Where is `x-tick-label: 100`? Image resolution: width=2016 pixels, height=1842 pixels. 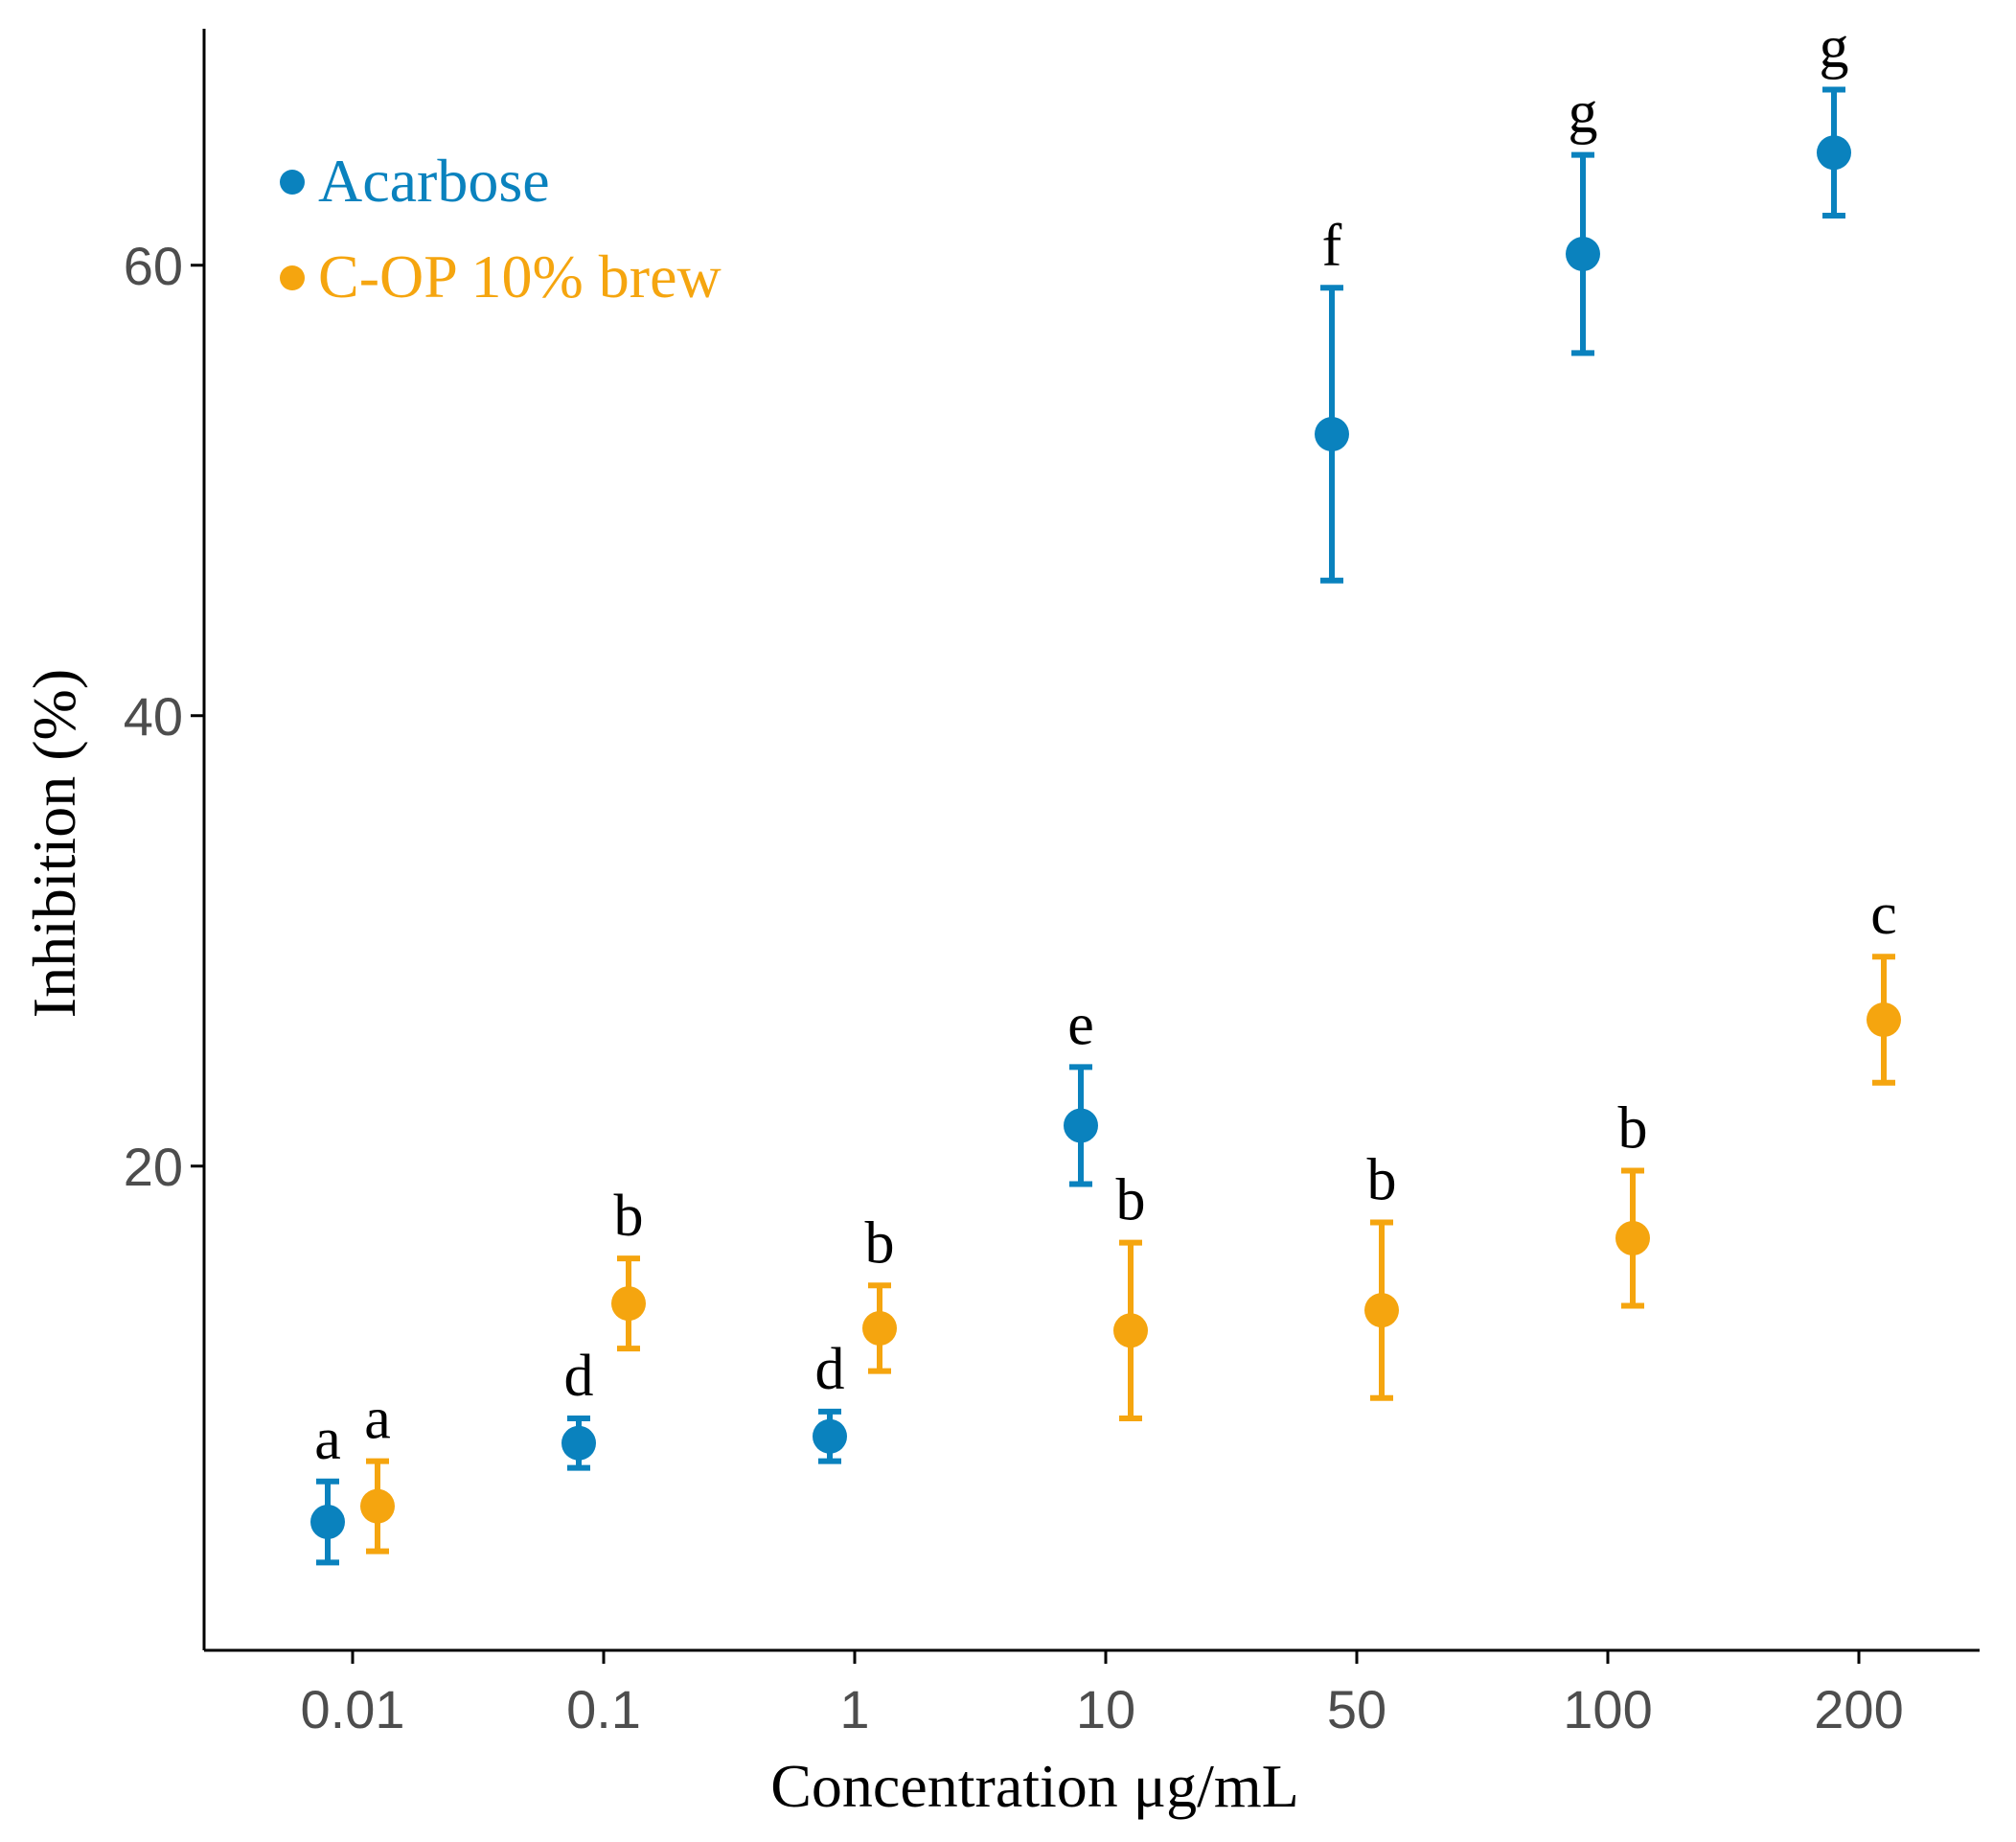 x-tick-label: 100 is located at coordinates (1607, 1709).